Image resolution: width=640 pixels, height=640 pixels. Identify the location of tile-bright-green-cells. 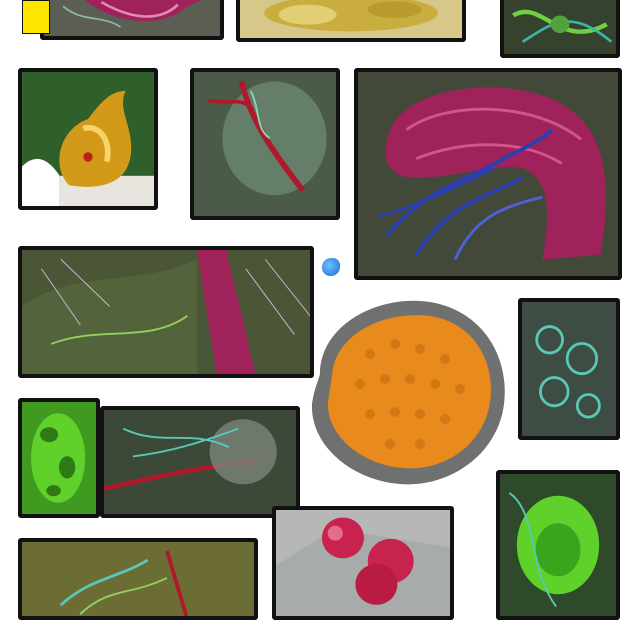
(59, 458).